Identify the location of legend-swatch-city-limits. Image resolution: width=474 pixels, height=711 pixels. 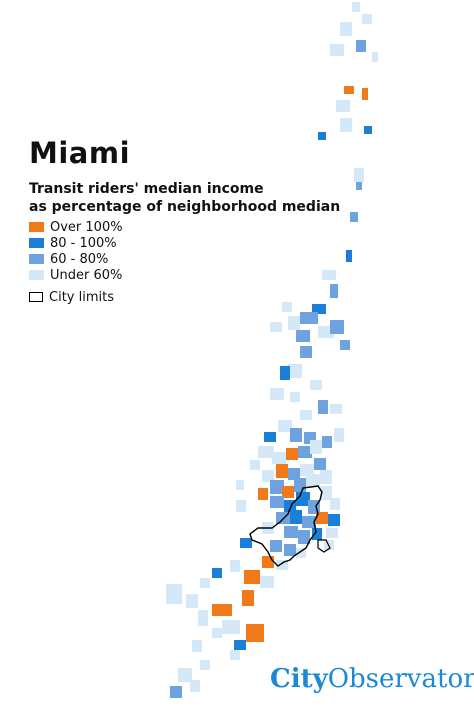
(36, 297).